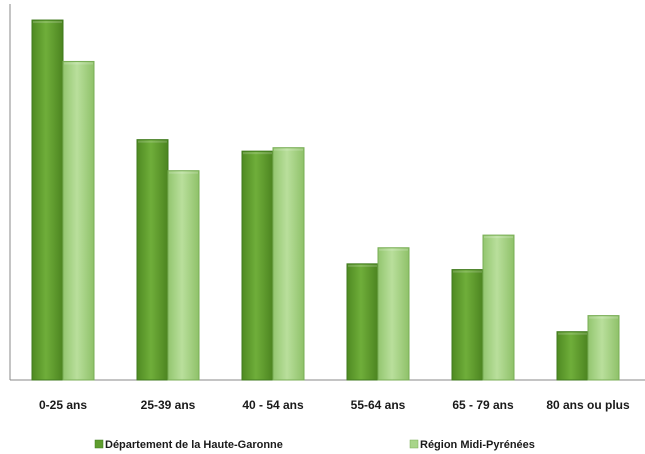  What do you see at coordinates (477, 445) in the screenshot?
I see `legend-label-midi-pyrenees: Région Midi-Pyrénées` at bounding box center [477, 445].